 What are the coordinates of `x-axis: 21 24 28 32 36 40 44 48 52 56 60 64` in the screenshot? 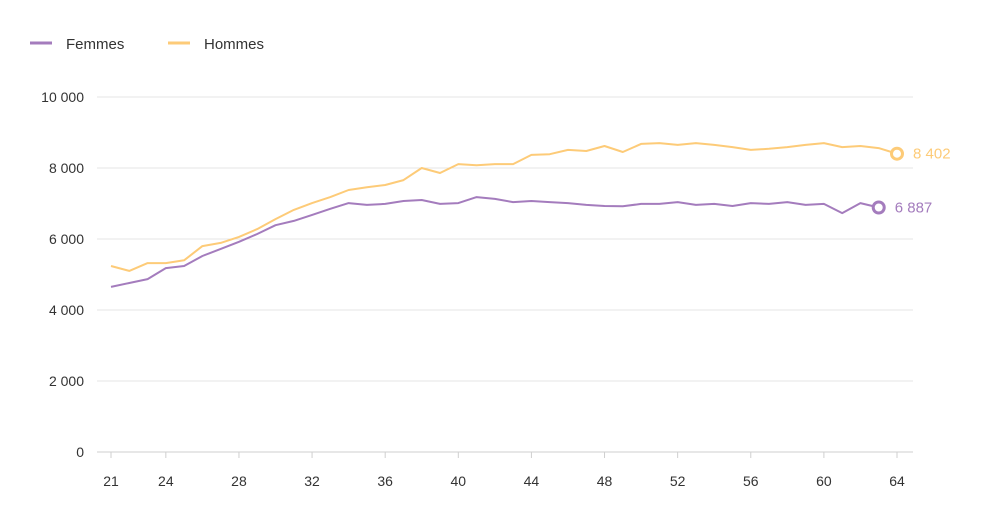 It's located at (504, 470).